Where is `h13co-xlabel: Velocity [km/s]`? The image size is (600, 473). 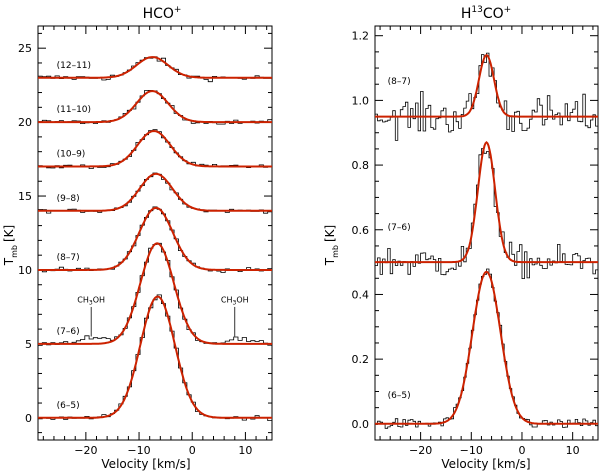
h13co-xlabel: Velocity [km/s] is located at coordinates (485, 464).